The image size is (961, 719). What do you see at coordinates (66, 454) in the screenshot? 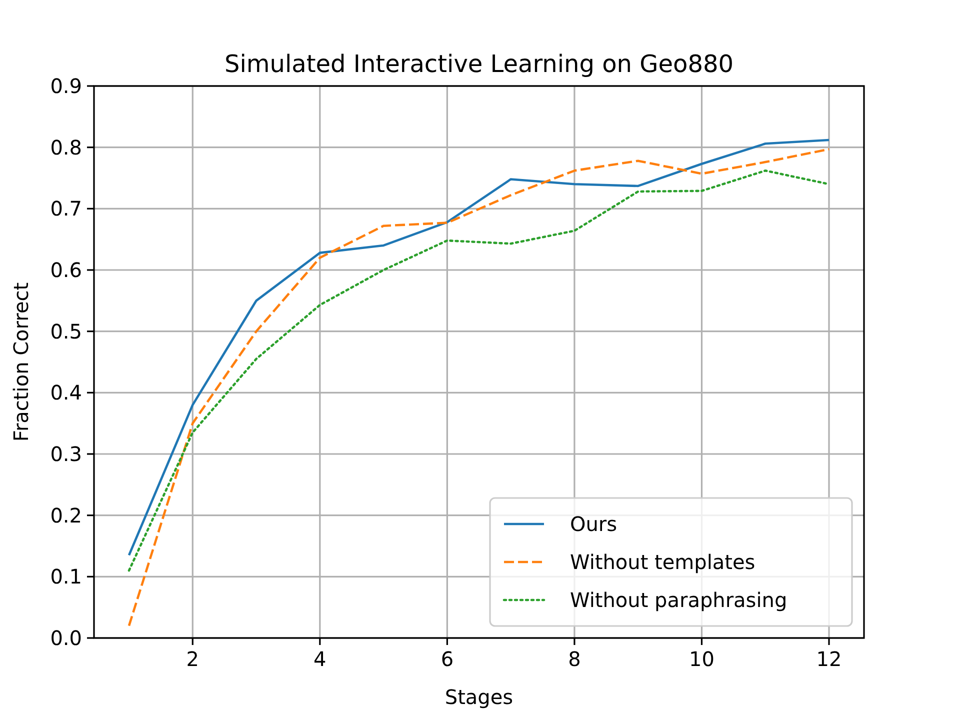
I see `y-tick-label: 0.3` at bounding box center [66, 454].